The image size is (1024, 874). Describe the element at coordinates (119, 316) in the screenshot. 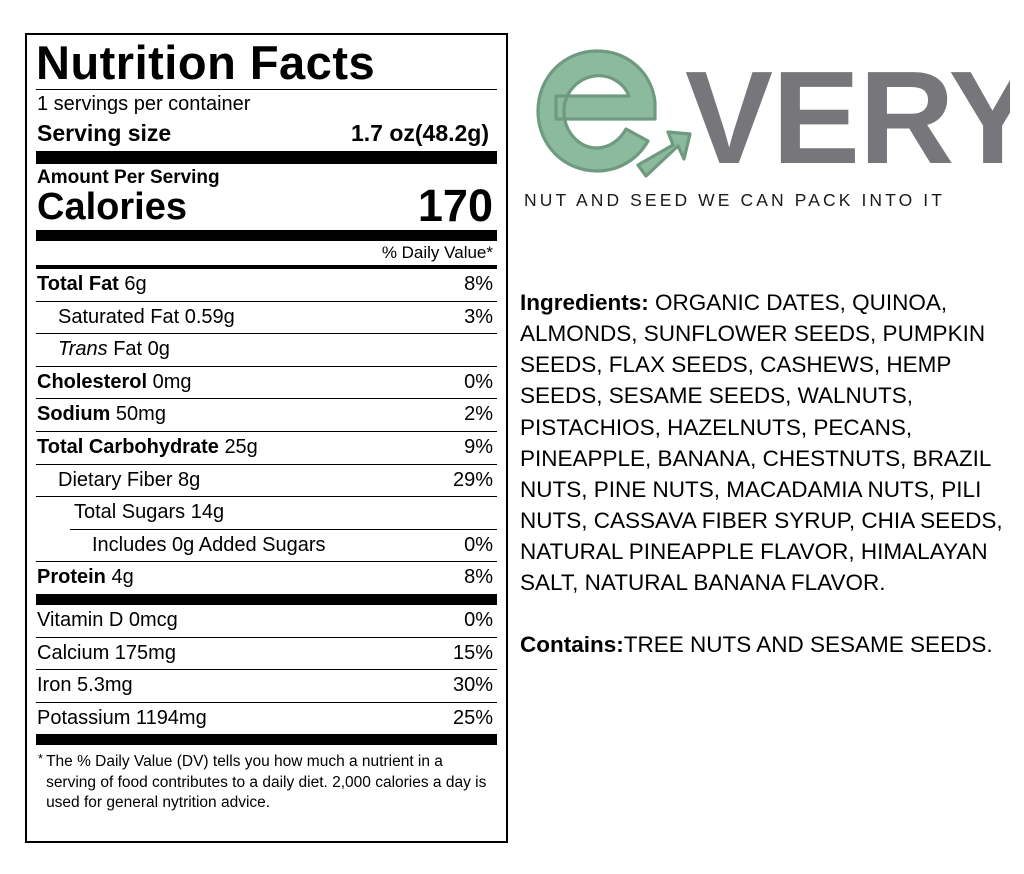

I see `nutrient-name: Saturated Fat` at that location.